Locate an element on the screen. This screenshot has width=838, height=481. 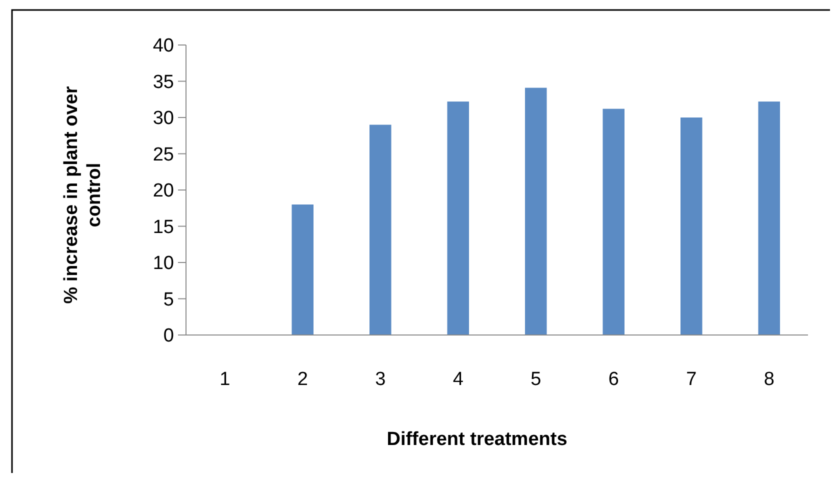
x-tick-label: 6 is located at coordinates (613, 379).